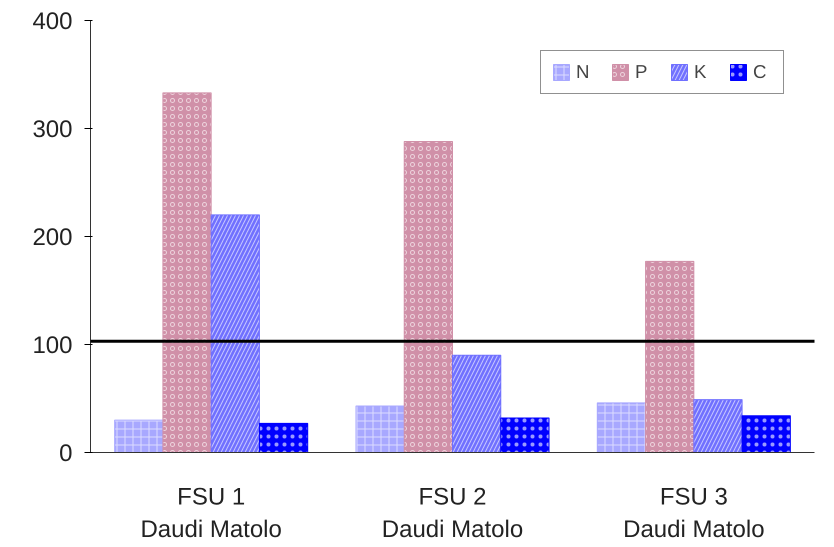  Describe the element at coordinates (760, 72) in the screenshot. I see `legend-label: C` at that location.